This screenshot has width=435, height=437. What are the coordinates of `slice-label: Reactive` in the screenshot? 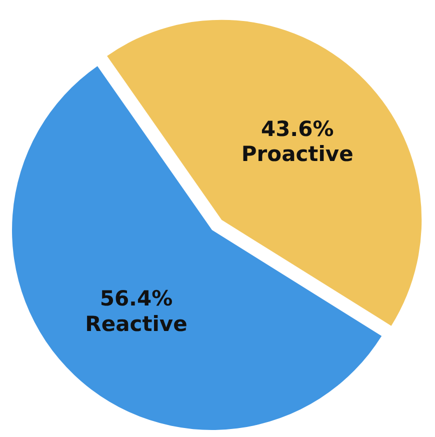 It's located at (136, 324).